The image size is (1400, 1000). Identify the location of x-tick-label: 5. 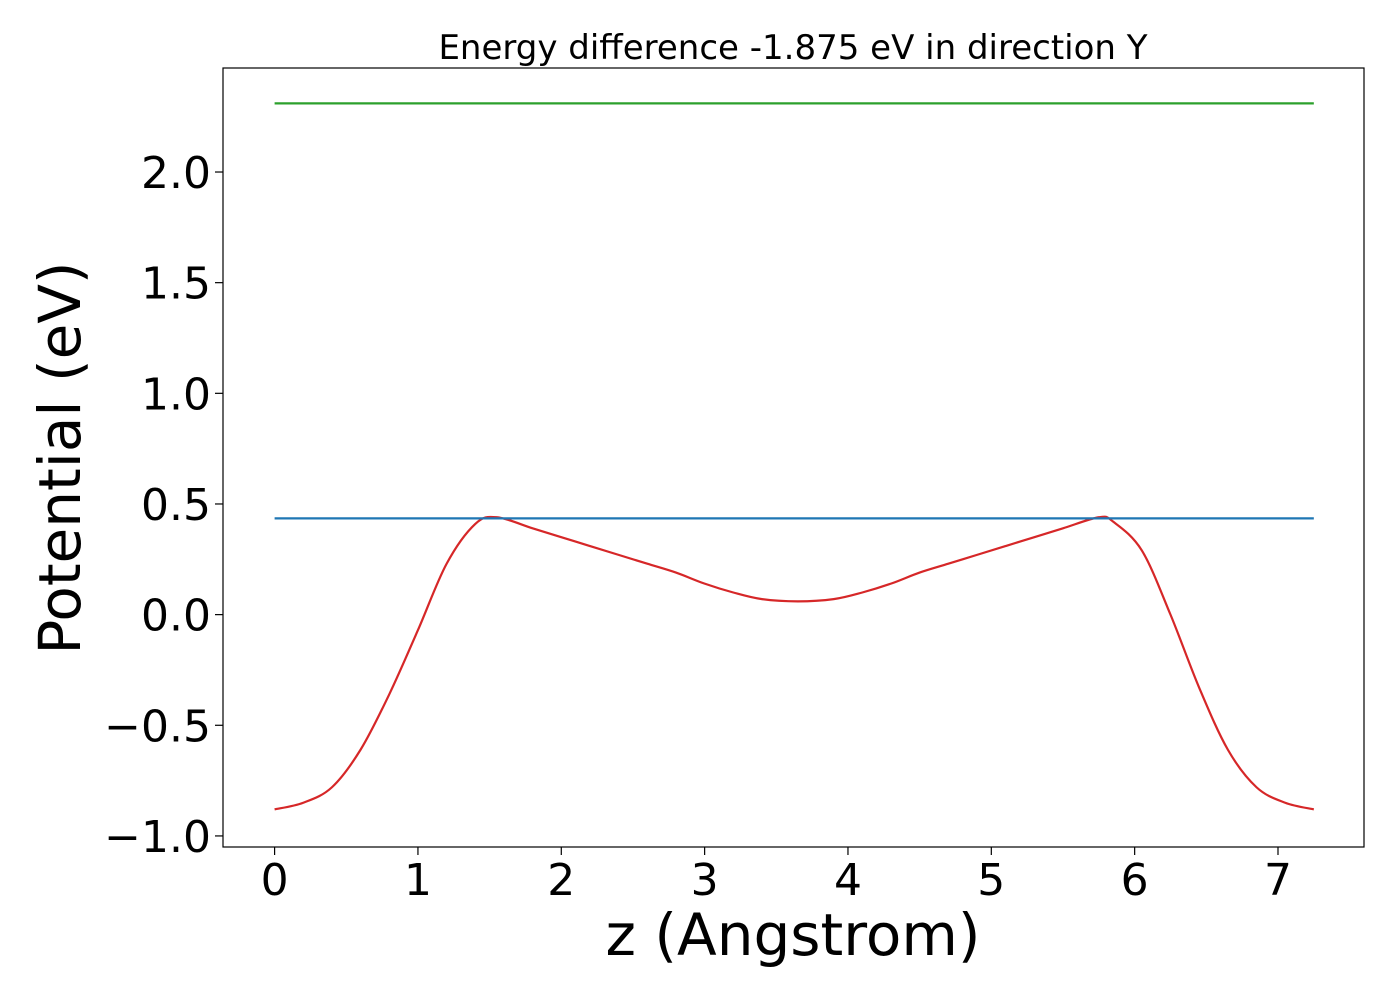
(991, 880).